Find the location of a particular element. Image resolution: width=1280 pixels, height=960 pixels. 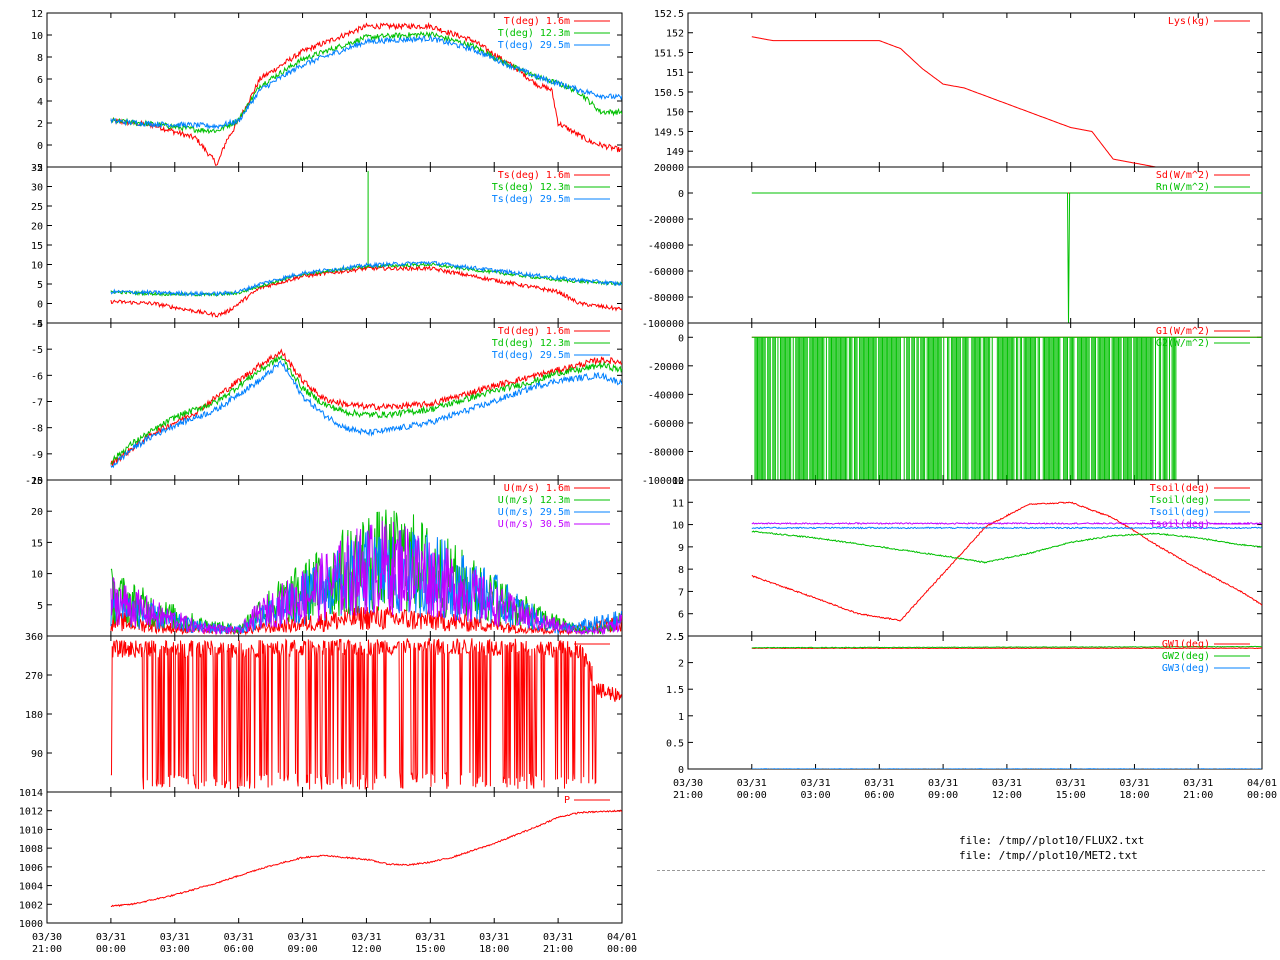

y-tick-label: 1006 is located at coordinates (31, 868).